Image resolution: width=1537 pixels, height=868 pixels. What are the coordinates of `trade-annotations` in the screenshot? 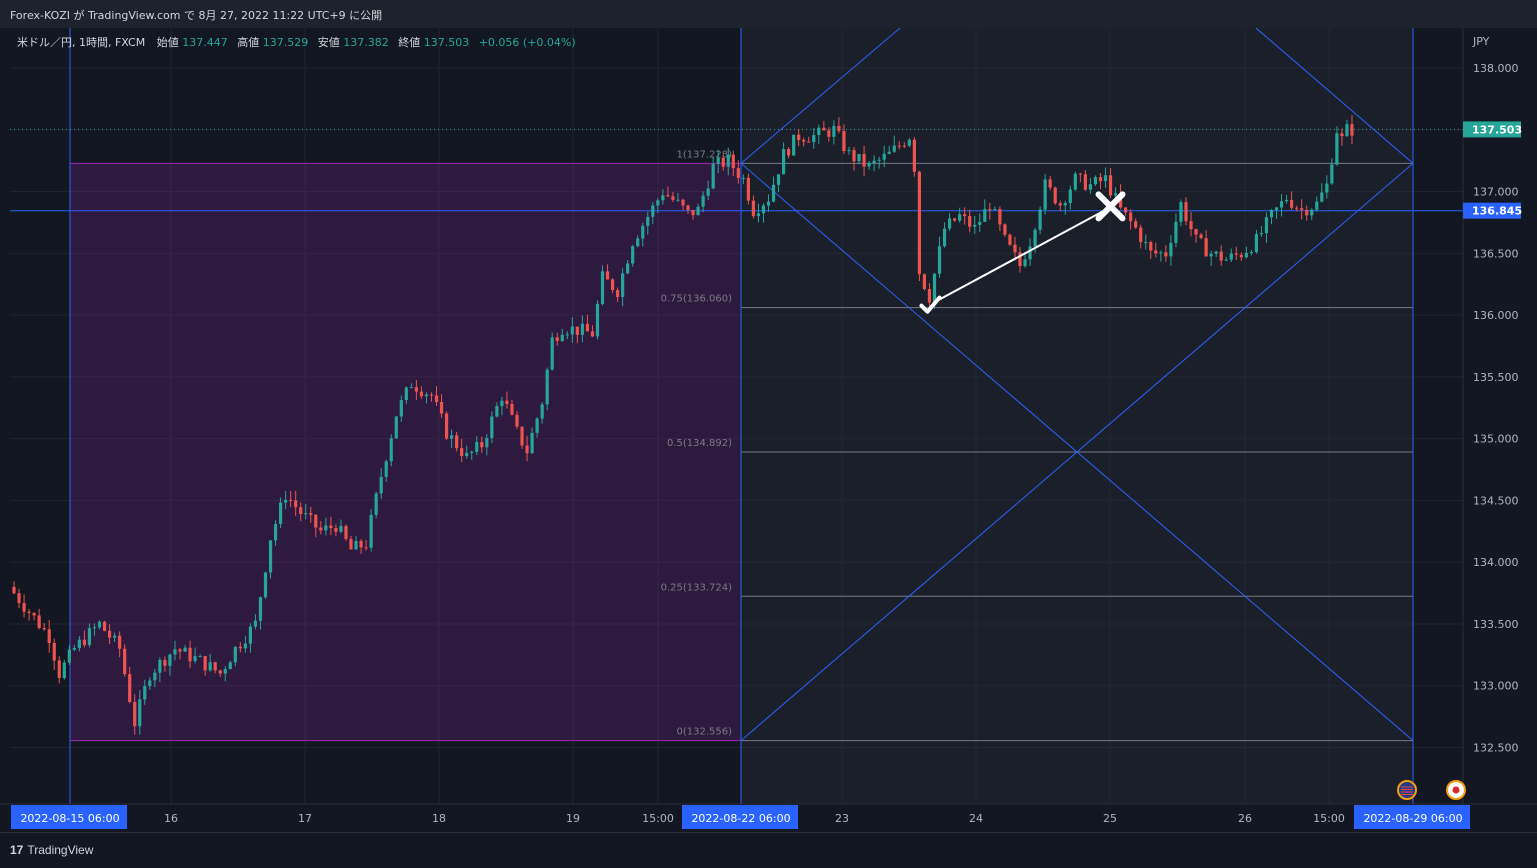 It's located at (1022, 252).